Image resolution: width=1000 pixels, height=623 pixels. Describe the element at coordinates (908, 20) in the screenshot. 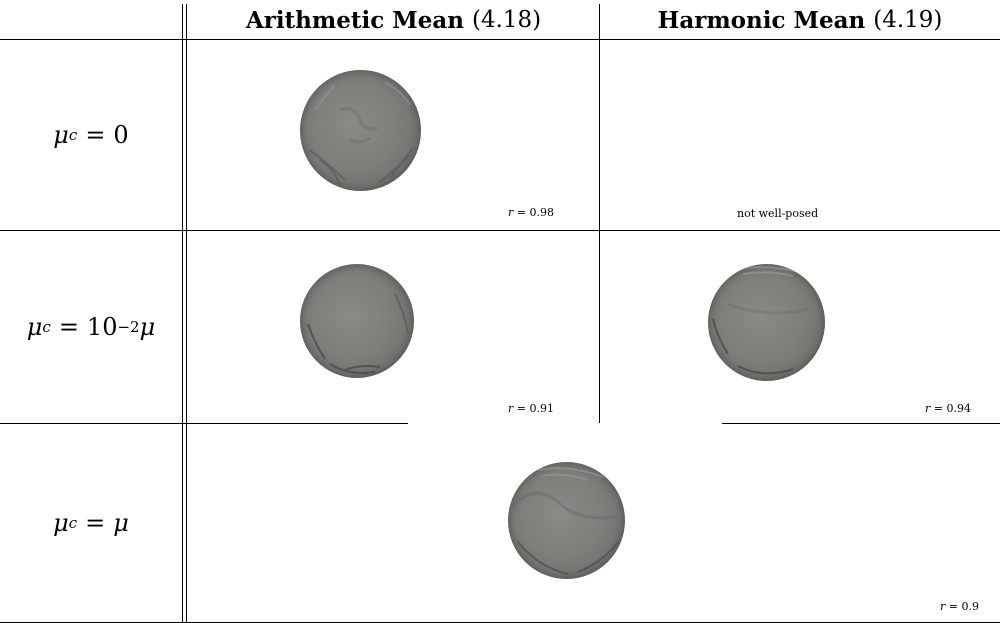

I see `equation-ref: (4.19)` at that location.